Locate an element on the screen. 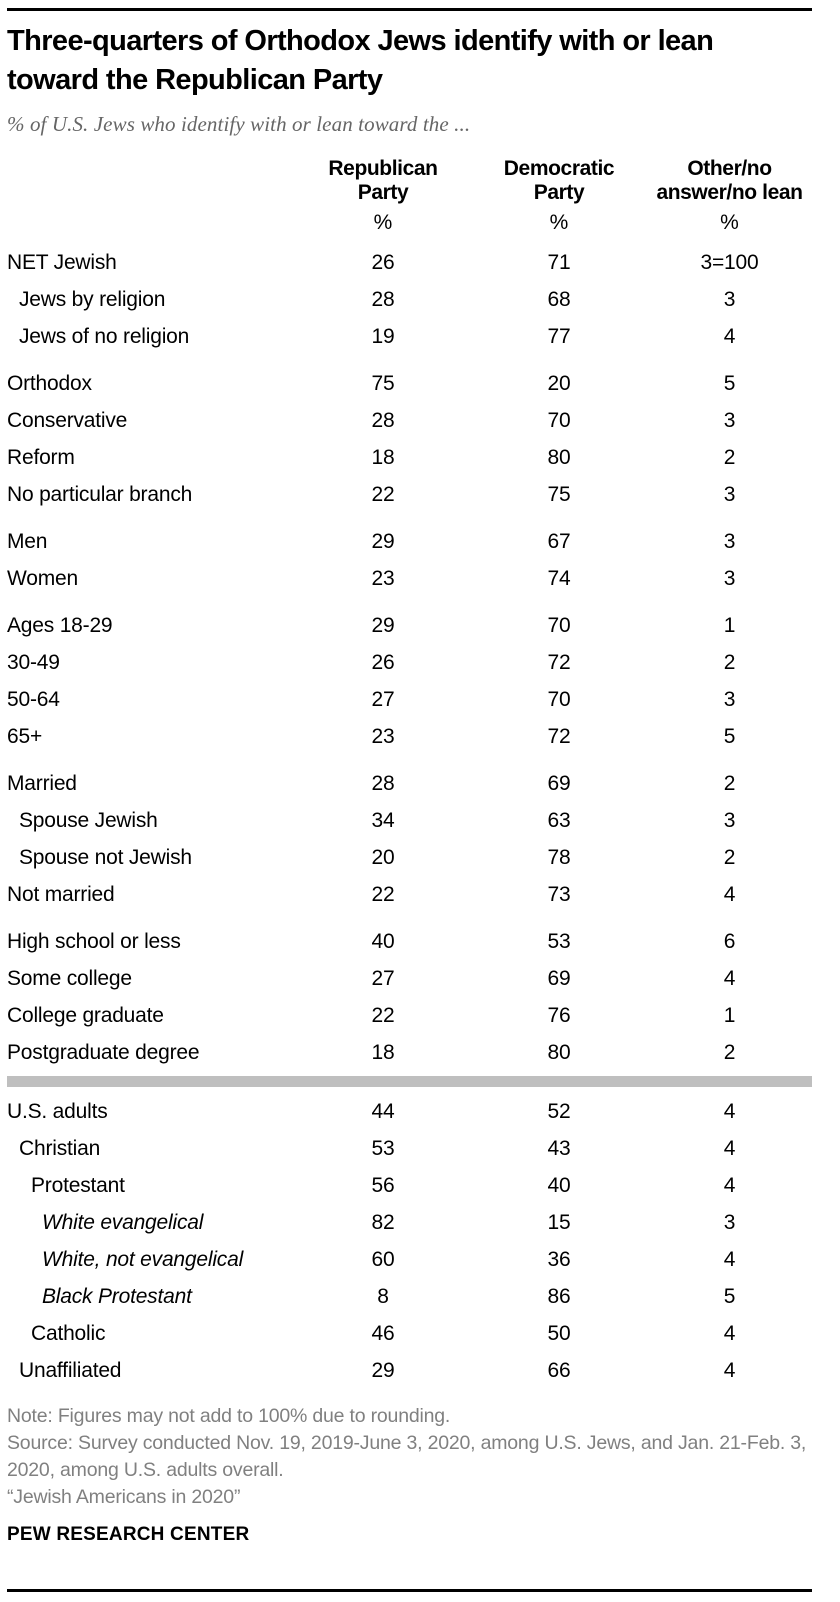 The height and width of the screenshot is (1602, 840). row-value-democratic: 36 is located at coordinates (559, 1259).